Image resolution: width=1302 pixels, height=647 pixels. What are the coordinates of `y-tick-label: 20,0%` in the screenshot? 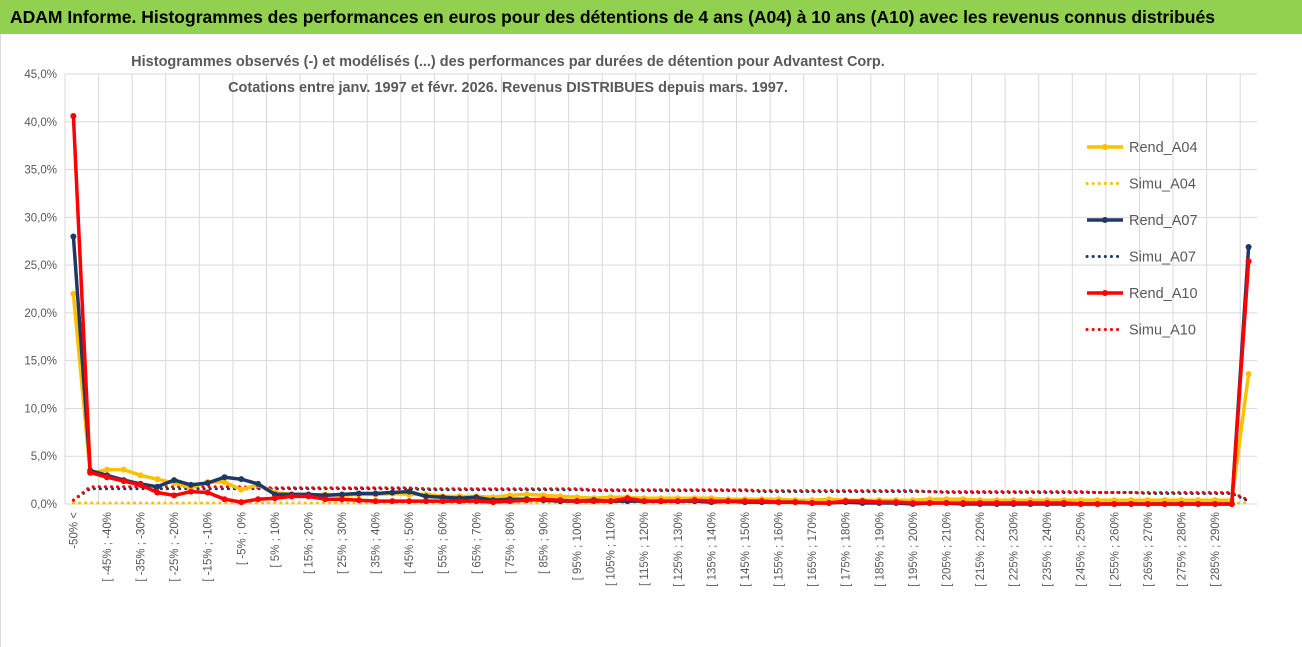 It's located at (40, 314).